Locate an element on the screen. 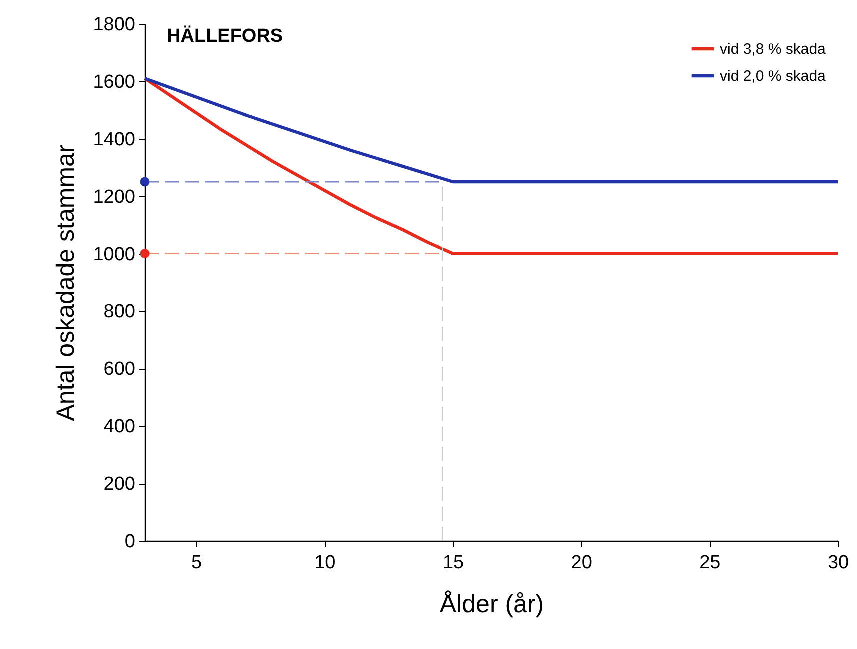 The height and width of the screenshot is (649, 857). x-tick-label: 15 is located at coordinates (453, 563).